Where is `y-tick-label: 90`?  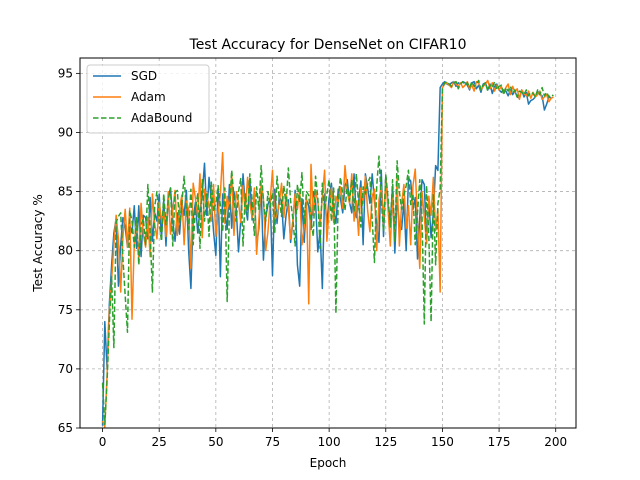 y-tick-label: 90 is located at coordinates (65, 132).